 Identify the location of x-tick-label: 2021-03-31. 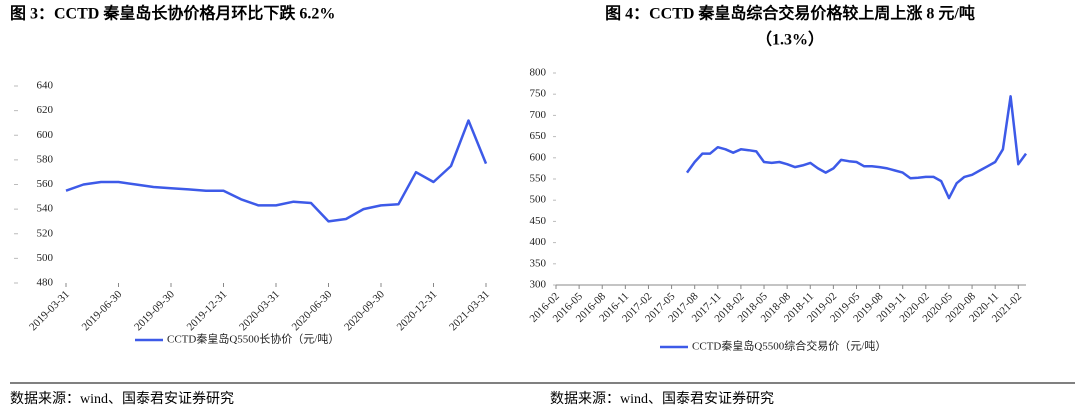
(469, 310).